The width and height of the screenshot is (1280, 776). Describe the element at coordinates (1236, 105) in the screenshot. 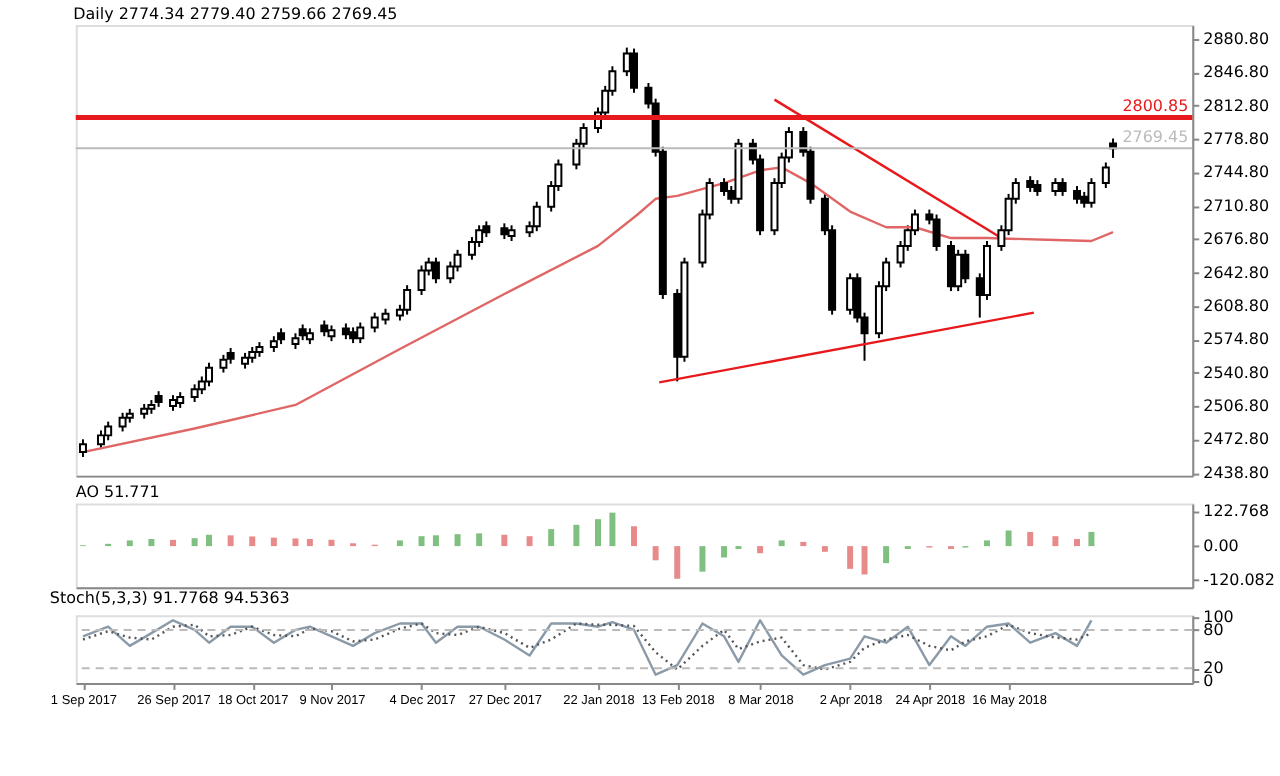

I see `y-tick-label: 2812.80` at that location.